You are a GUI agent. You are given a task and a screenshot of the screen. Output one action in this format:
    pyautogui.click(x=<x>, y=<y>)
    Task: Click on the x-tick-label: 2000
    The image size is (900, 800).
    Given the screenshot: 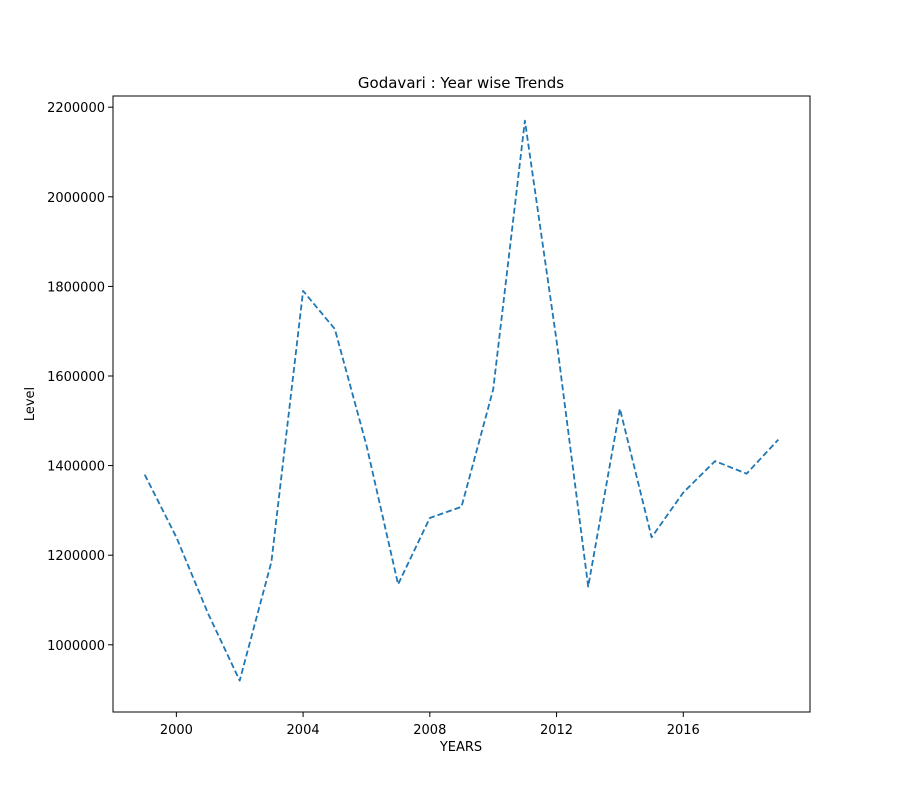 What is the action you would take?
    pyautogui.click(x=176, y=730)
    